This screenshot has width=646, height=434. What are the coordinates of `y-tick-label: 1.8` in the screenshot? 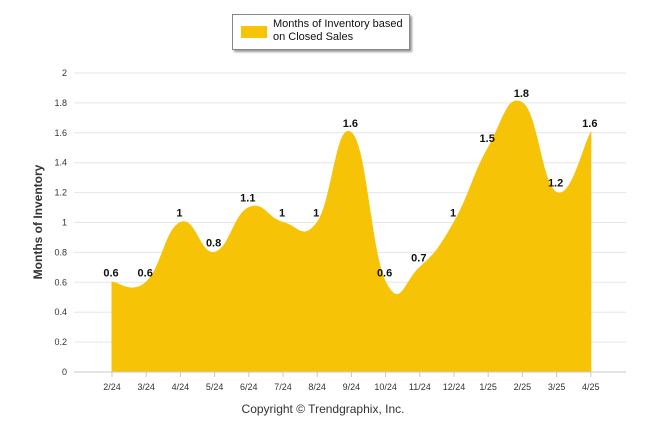 It's located at (60, 103).